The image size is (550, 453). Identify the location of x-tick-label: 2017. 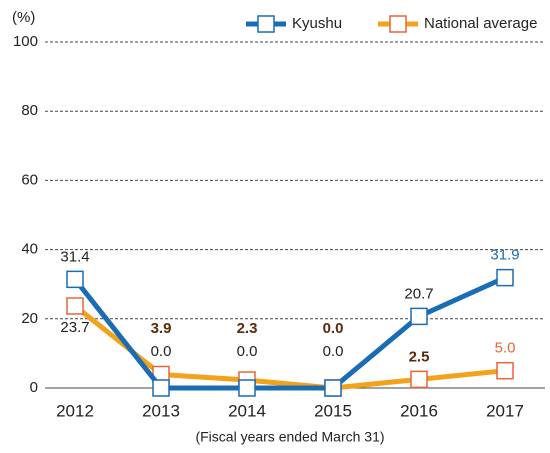
(505, 410).